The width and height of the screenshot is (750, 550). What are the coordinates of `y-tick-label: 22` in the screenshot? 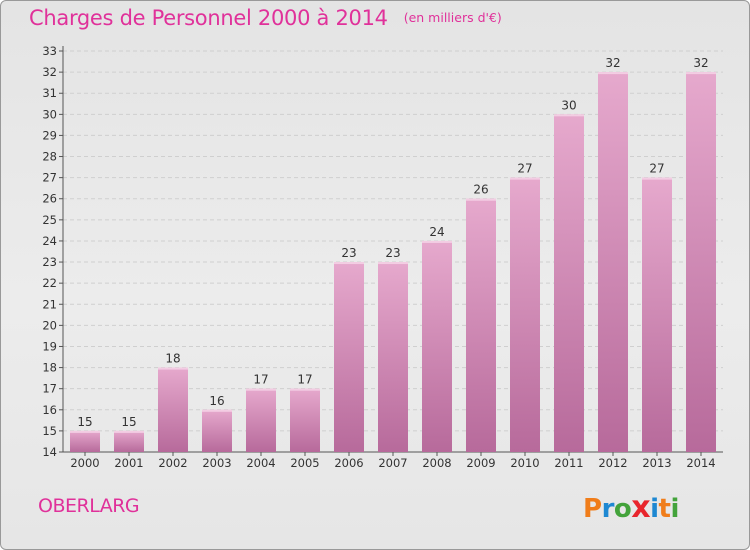 It's located at (49, 283).